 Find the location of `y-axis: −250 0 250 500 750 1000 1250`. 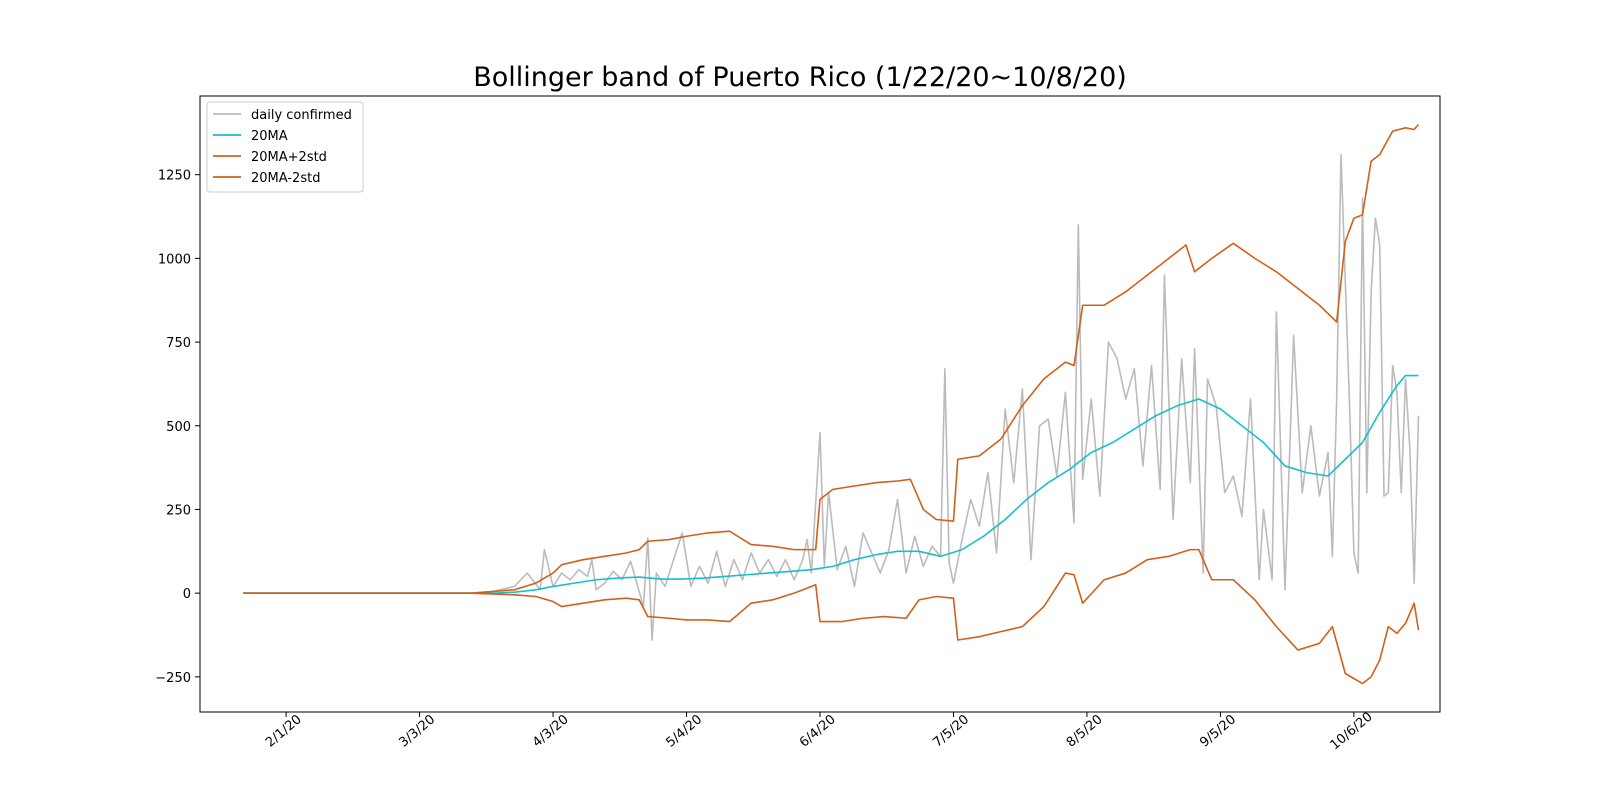

y-axis: −250 0 250 500 750 1000 1250 is located at coordinates (177, 427).